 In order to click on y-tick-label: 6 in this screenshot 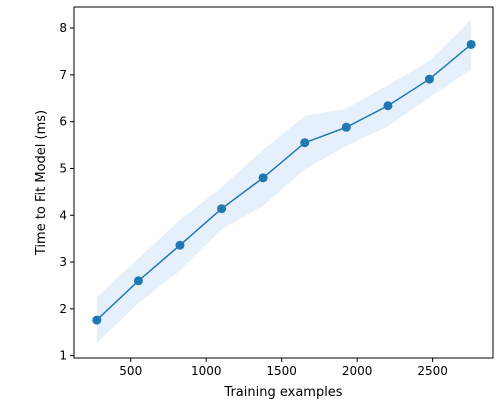, I will do `click(63, 122)`.